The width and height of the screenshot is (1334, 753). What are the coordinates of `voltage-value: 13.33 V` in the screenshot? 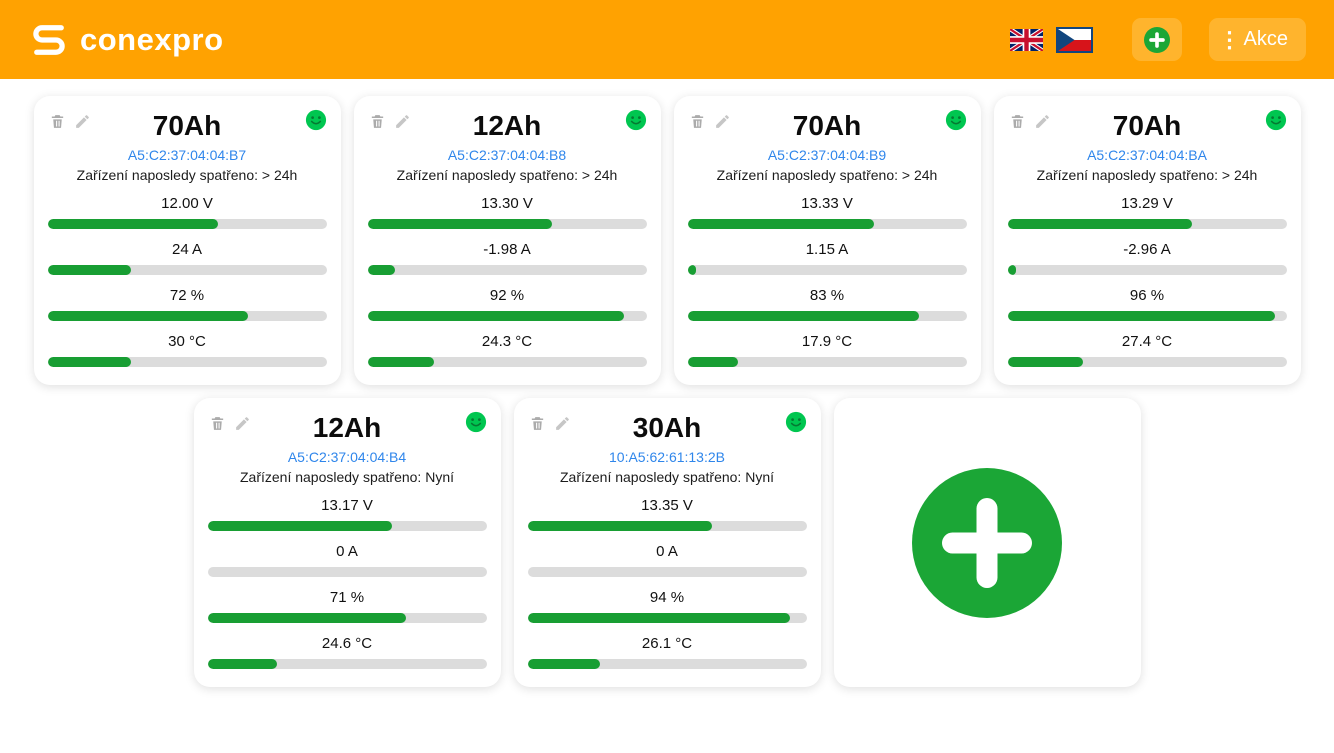 It's located at (827, 203).